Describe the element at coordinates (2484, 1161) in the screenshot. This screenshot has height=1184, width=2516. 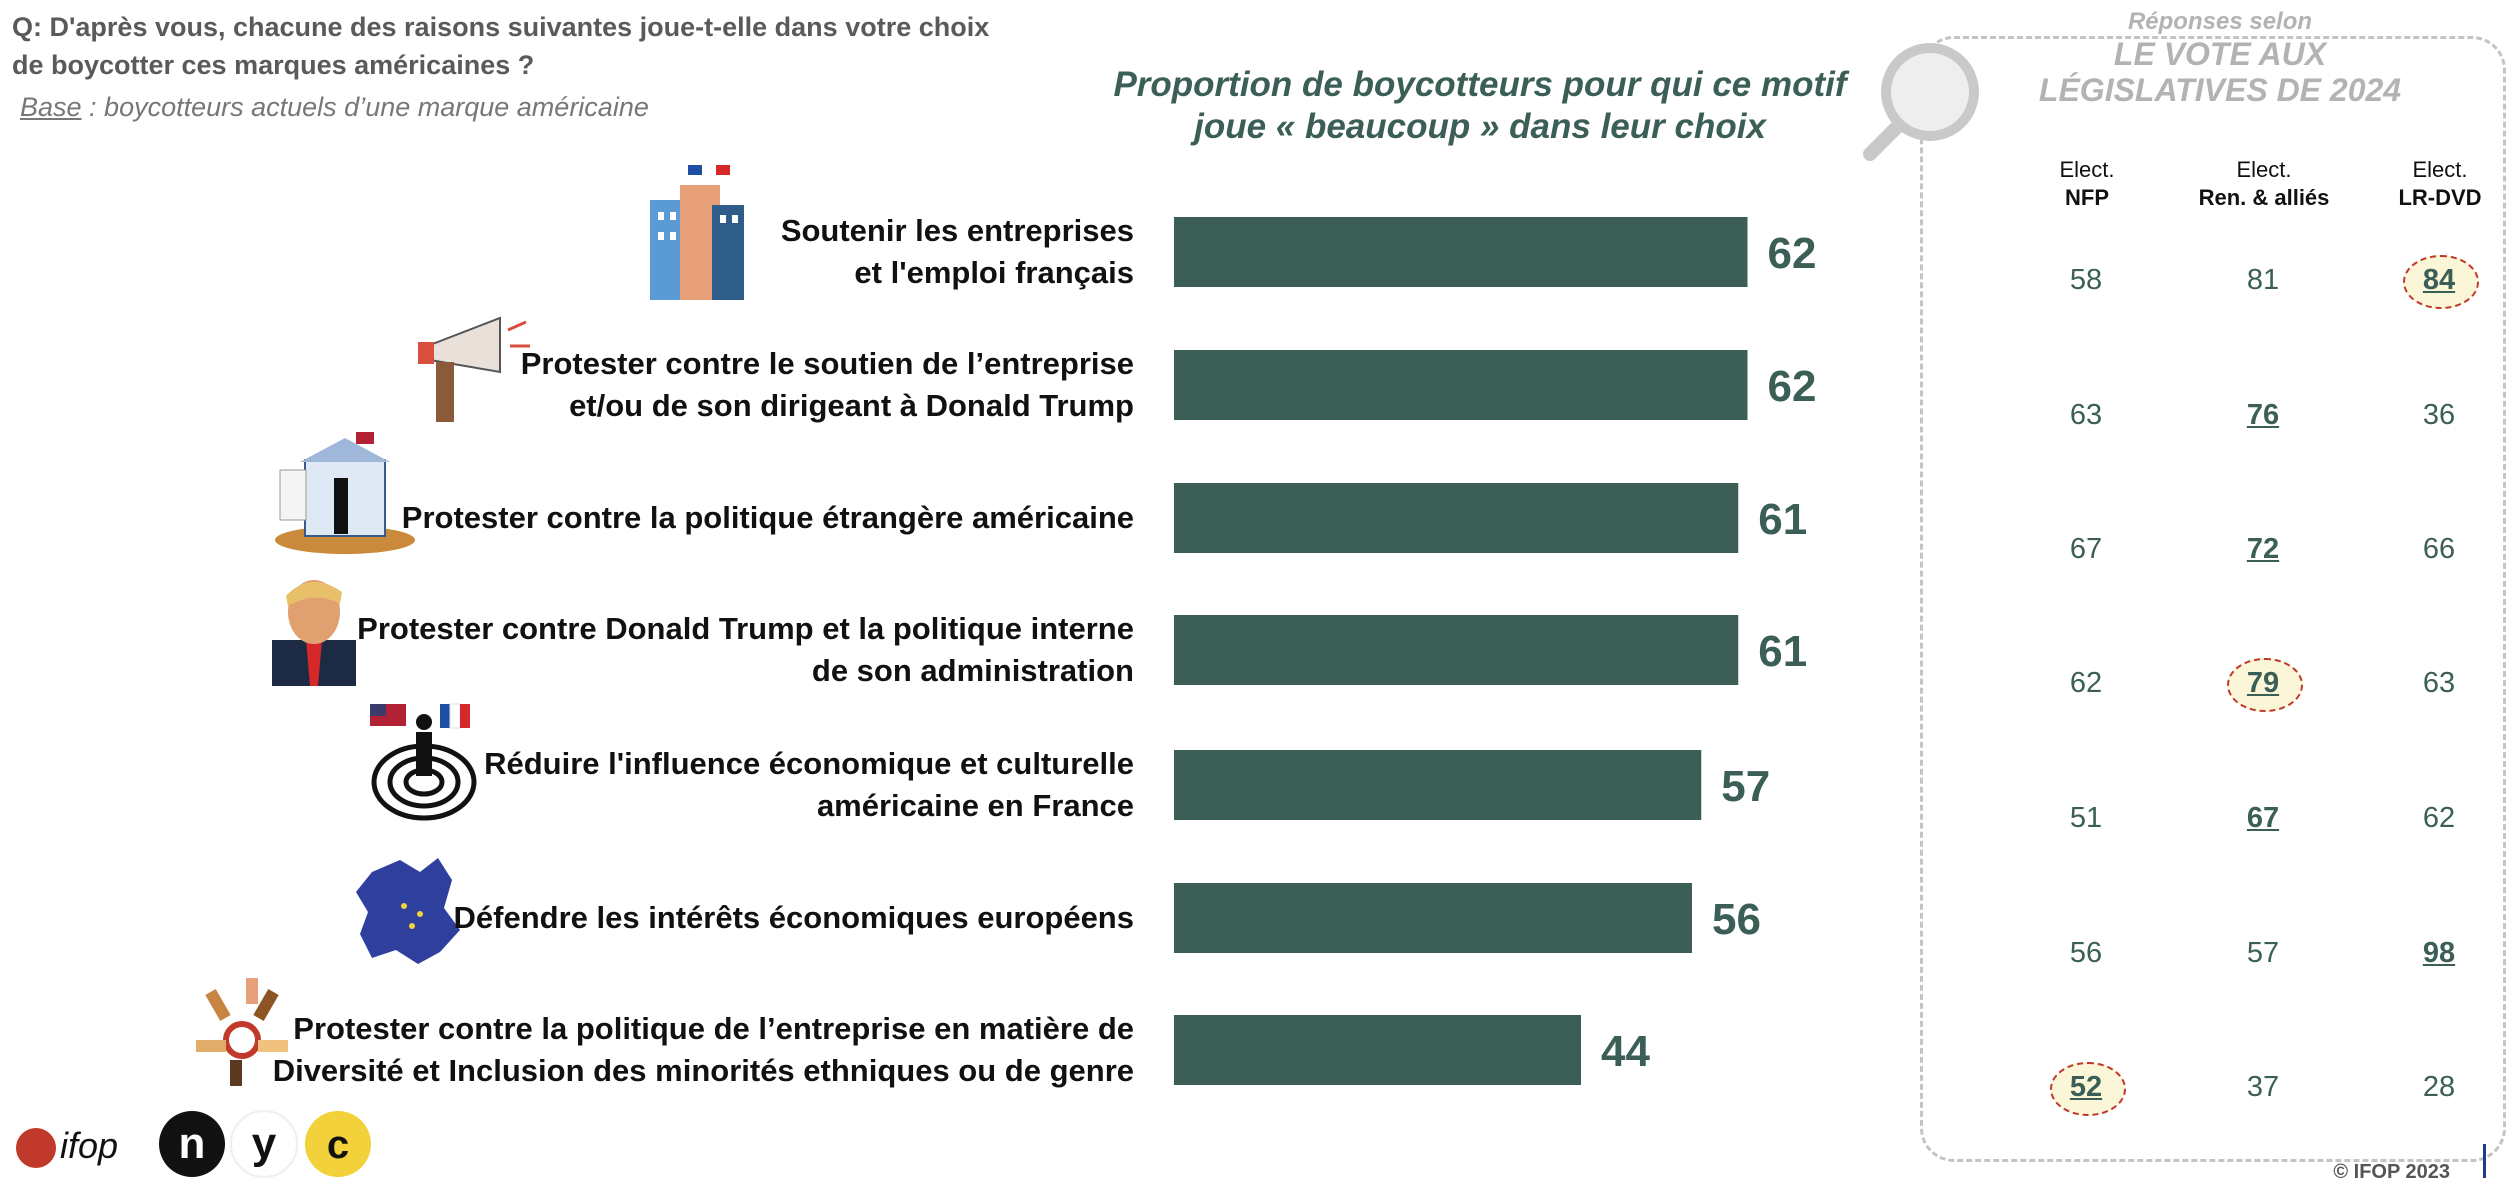
I see `page-divider` at that location.